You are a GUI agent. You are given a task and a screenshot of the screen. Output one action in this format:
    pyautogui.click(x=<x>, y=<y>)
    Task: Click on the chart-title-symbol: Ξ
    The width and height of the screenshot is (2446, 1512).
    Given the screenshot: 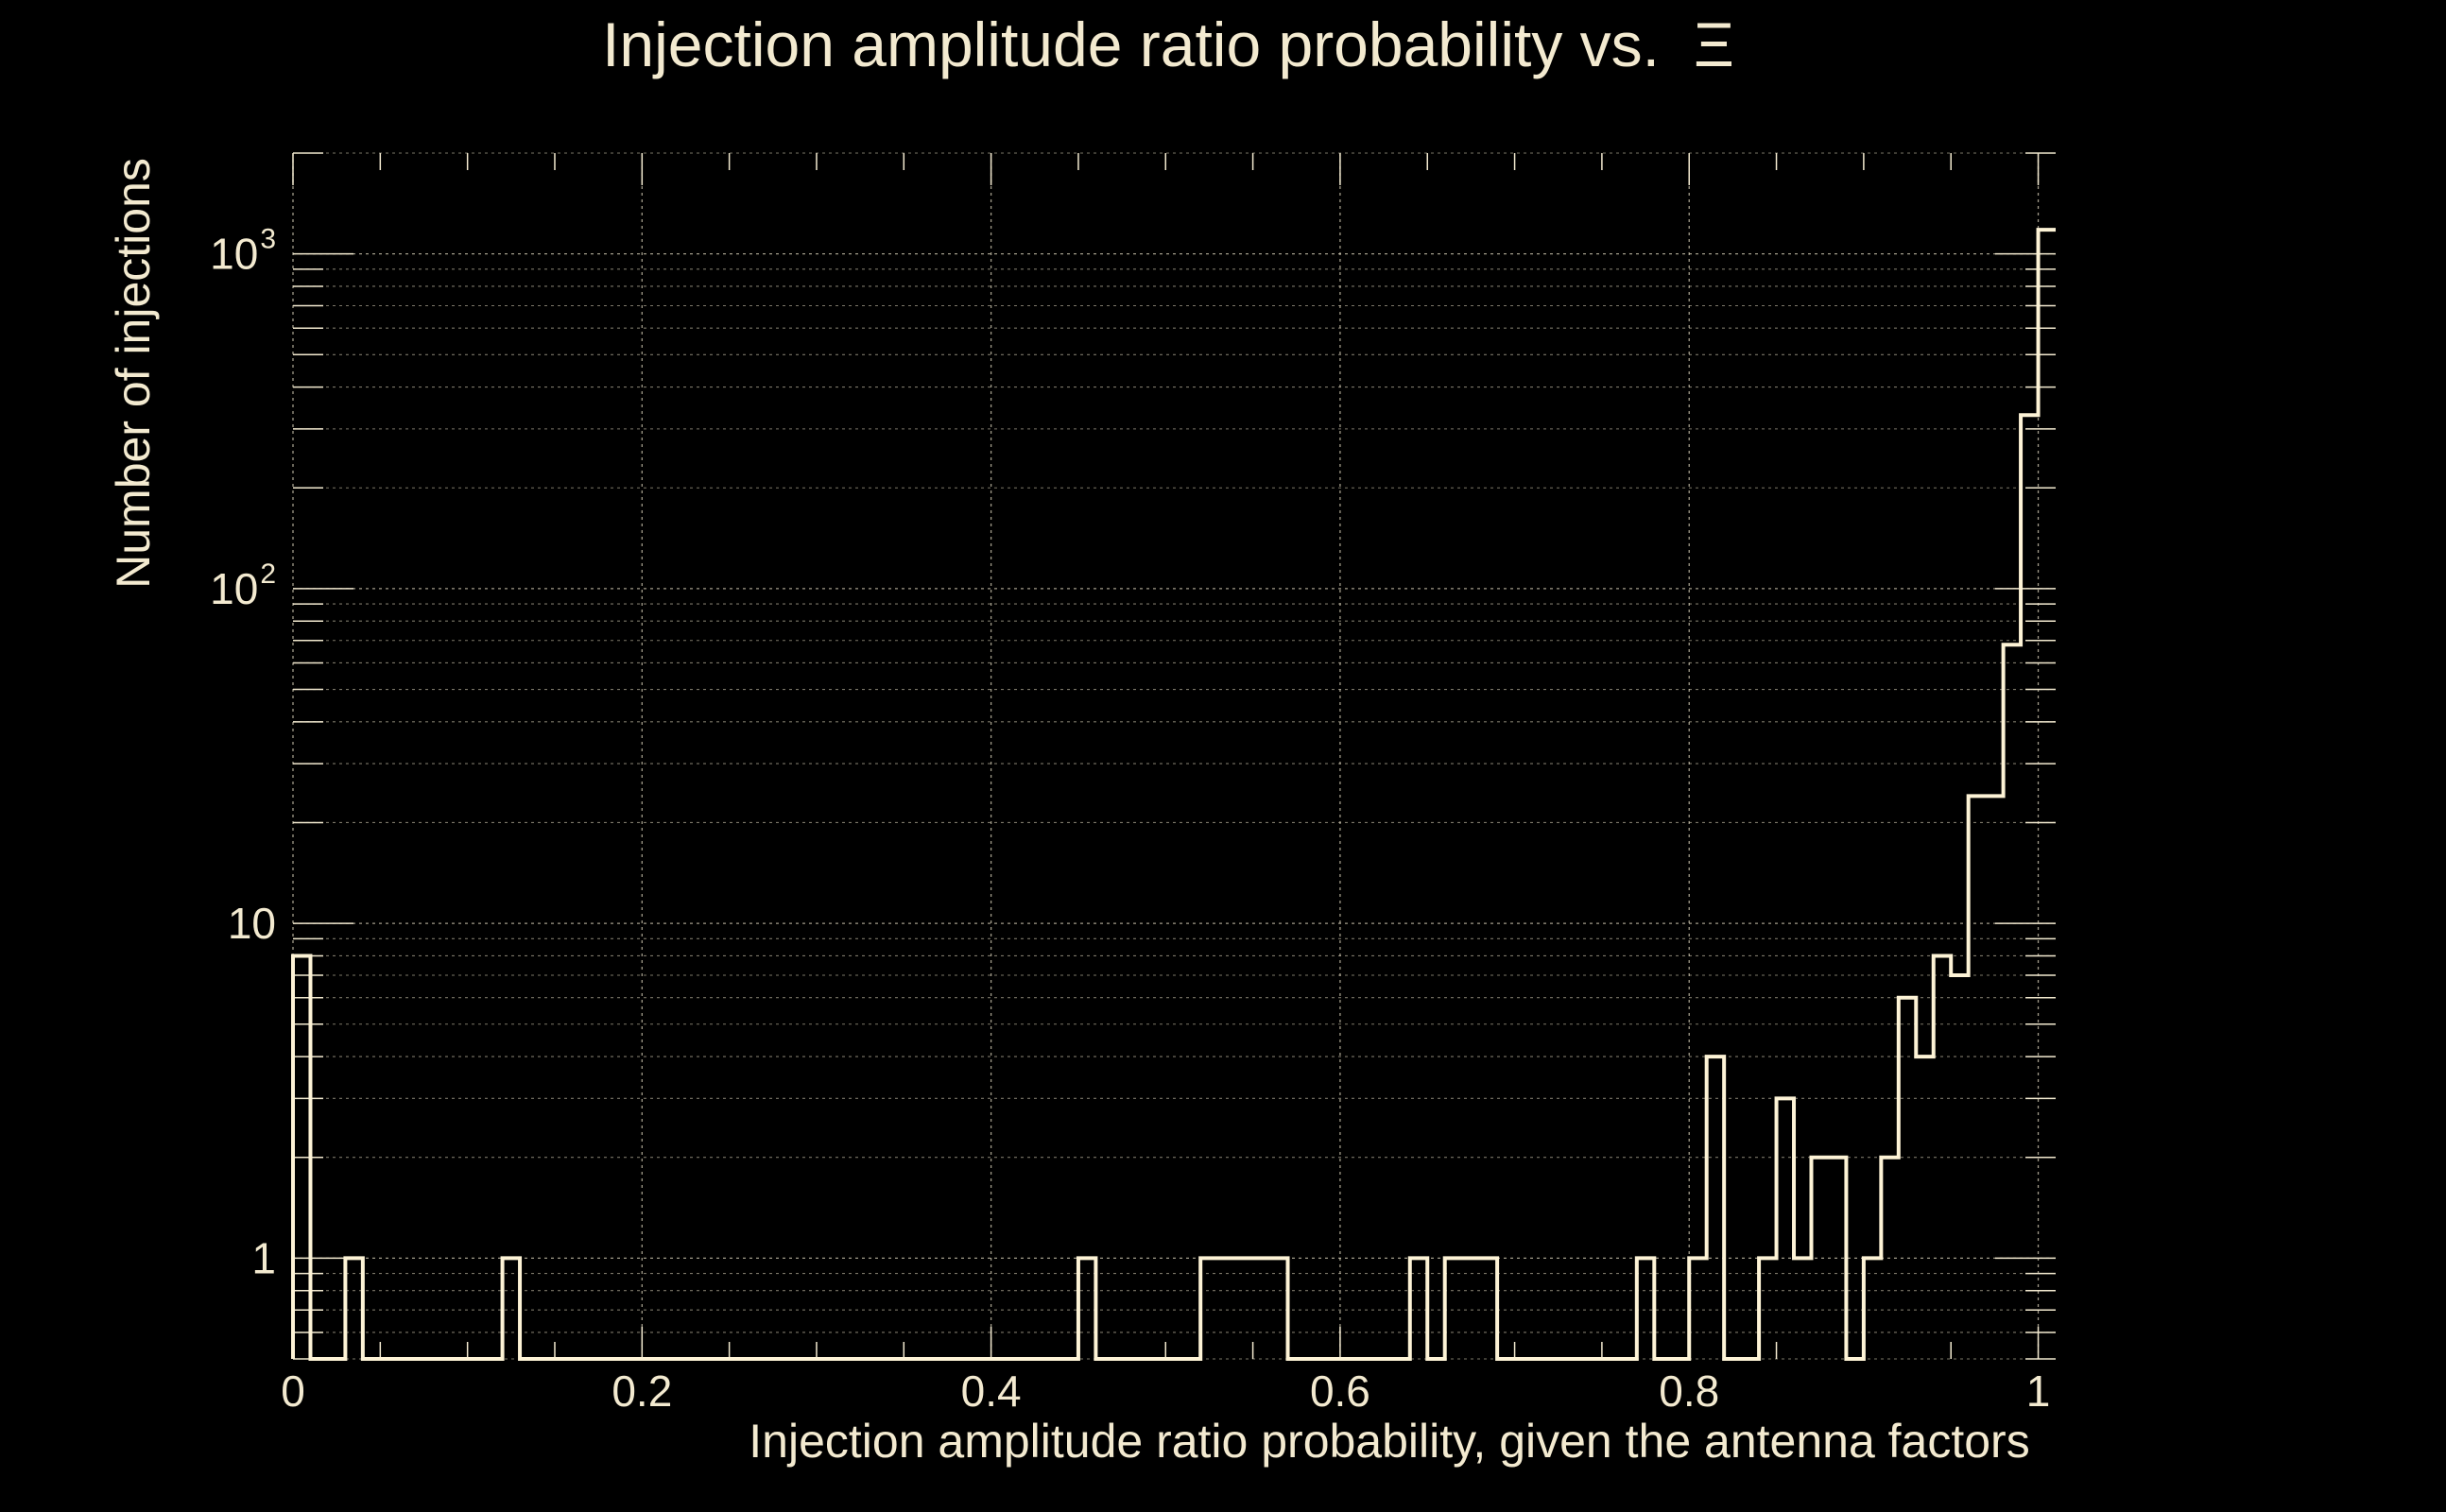 What is the action you would take?
    pyautogui.click(x=1714, y=44)
    